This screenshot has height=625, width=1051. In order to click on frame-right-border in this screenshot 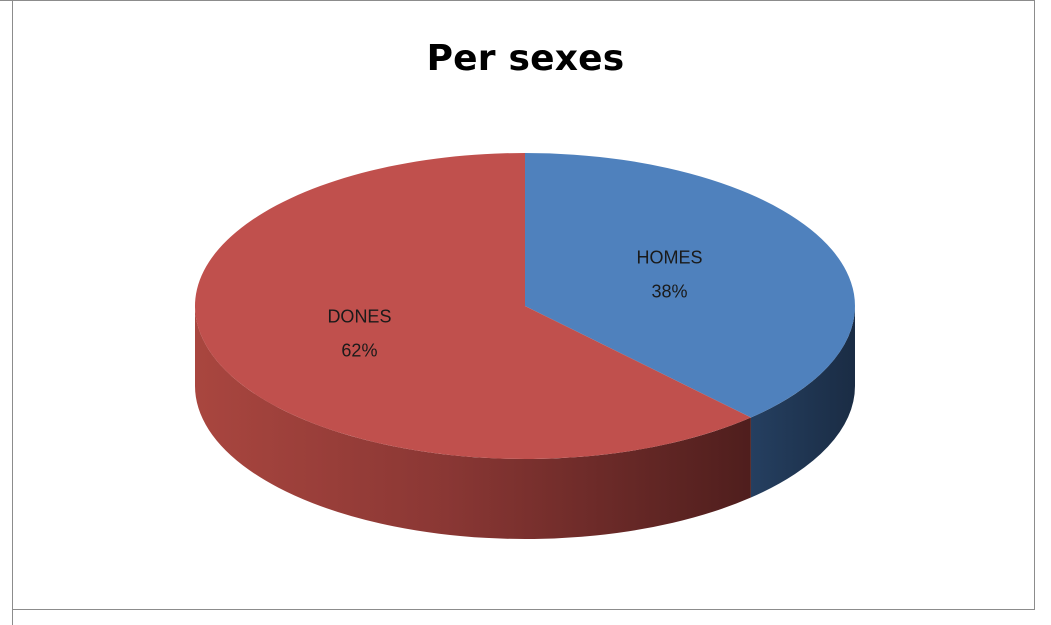, I will do `click(1034, 305)`.